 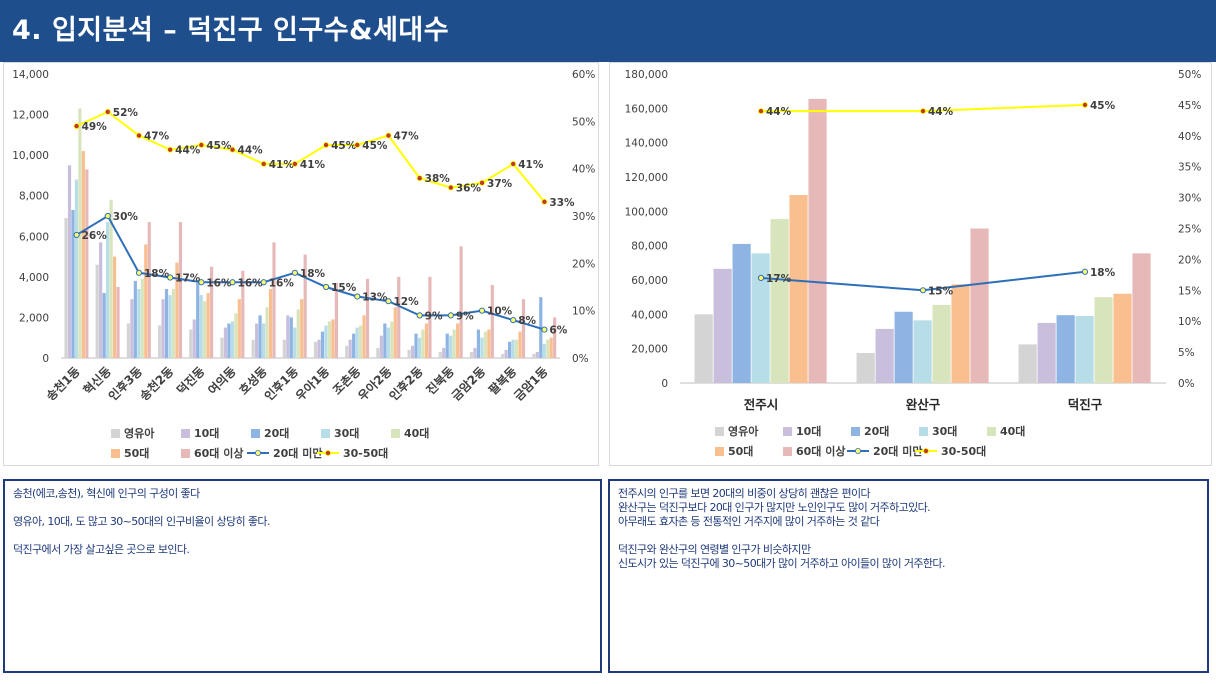 What do you see at coordinates (190, 381) in the screenshot?
I see `x-tick-label: 덕진동` at bounding box center [190, 381].